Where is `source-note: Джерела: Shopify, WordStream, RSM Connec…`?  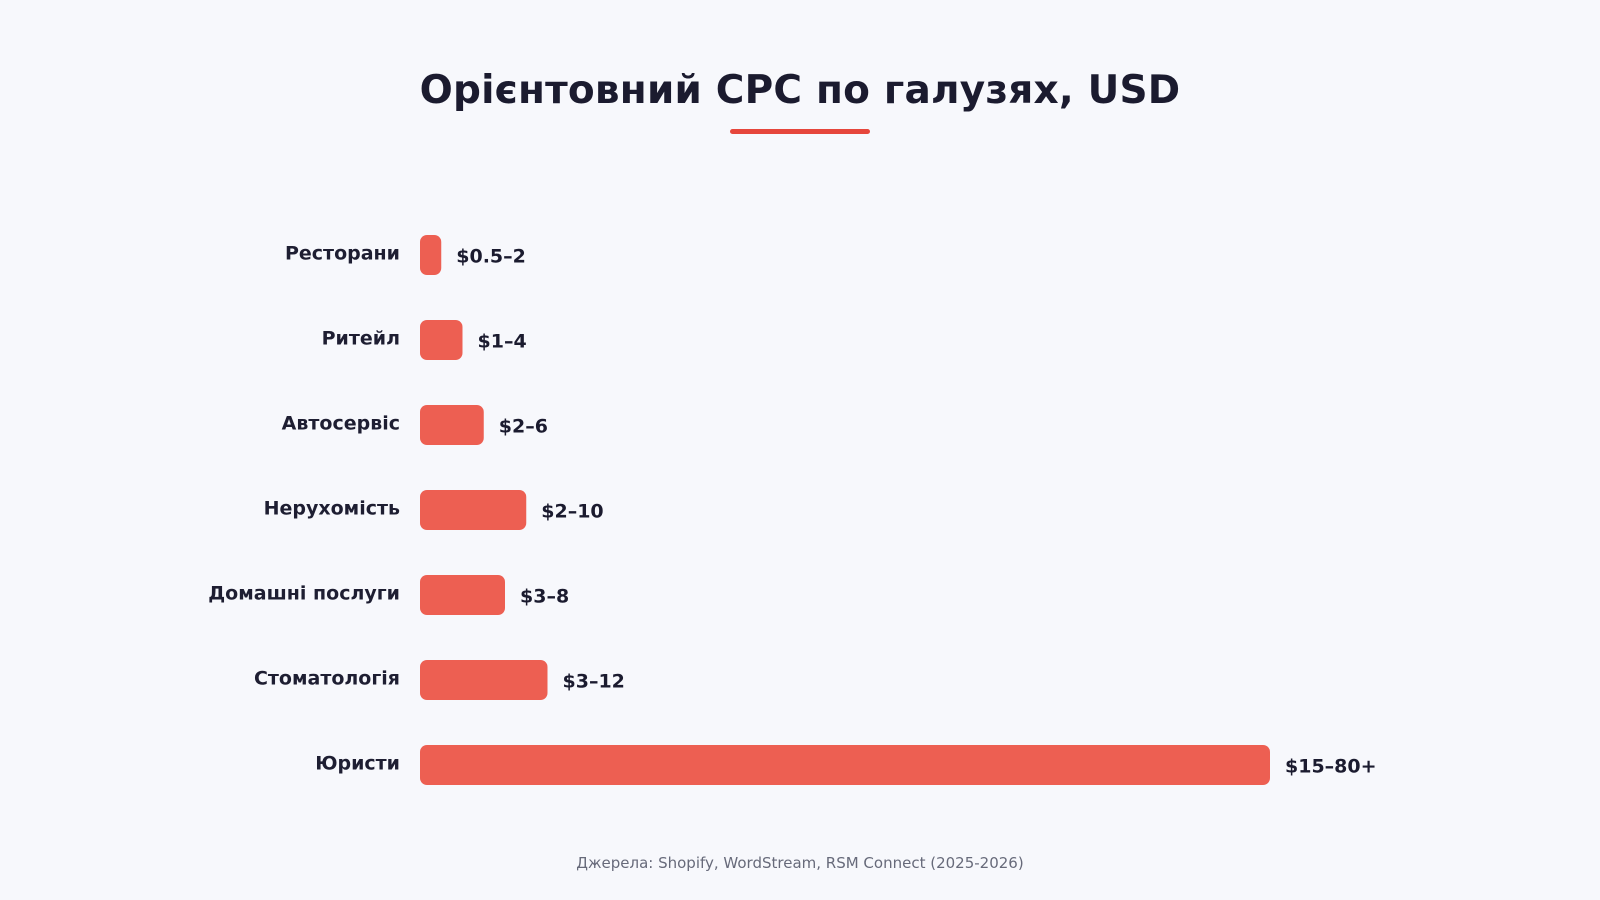
source-note: Джерела: Shopify, WordStream, RSM Connec… is located at coordinates (800, 863).